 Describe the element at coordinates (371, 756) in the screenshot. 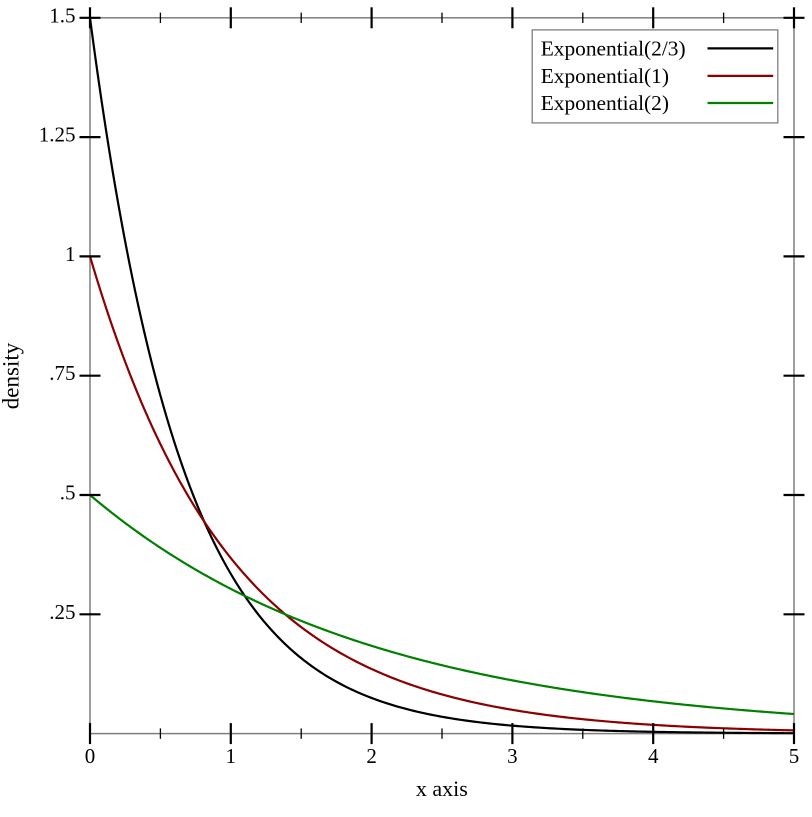

I see `svg-text: 2` at that location.